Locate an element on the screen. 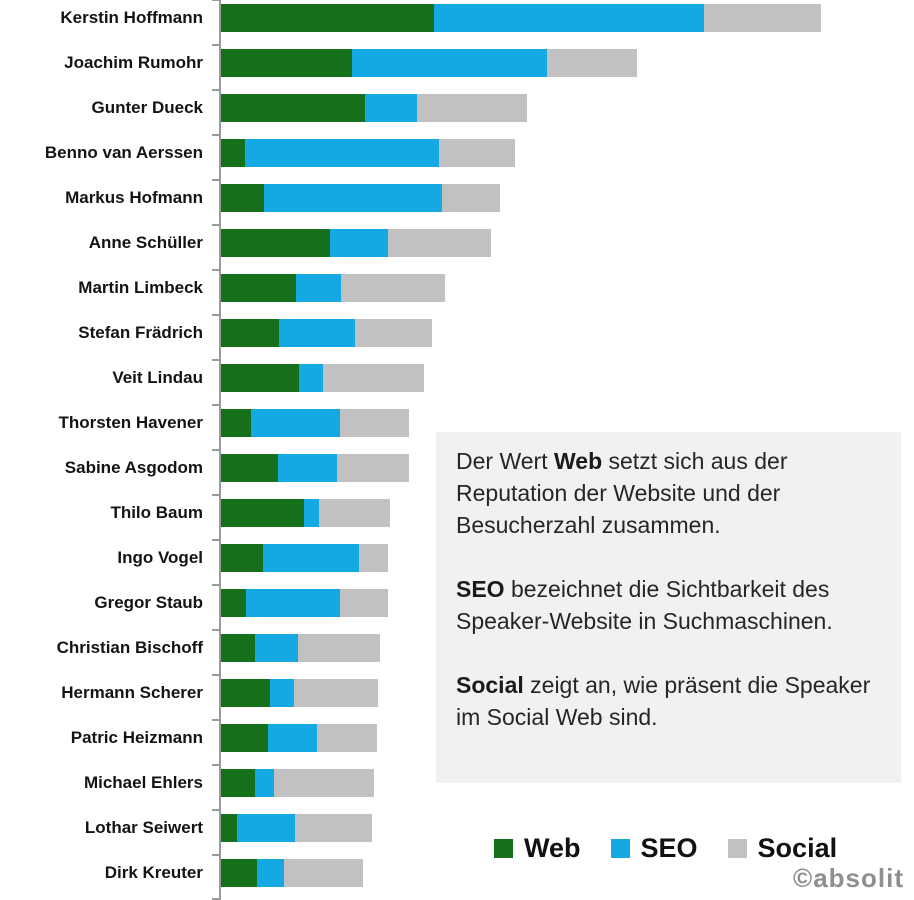  category-label: Gregor Staub is located at coordinates (148, 602).